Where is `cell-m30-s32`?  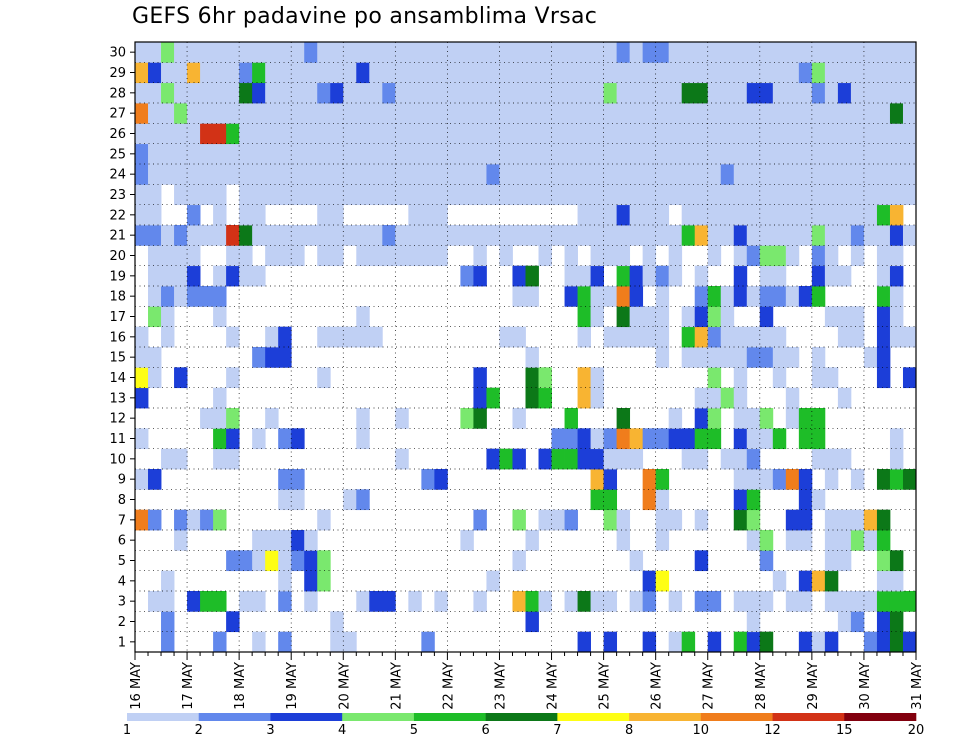 cell-m30-s32 is located at coordinates (558, 52).